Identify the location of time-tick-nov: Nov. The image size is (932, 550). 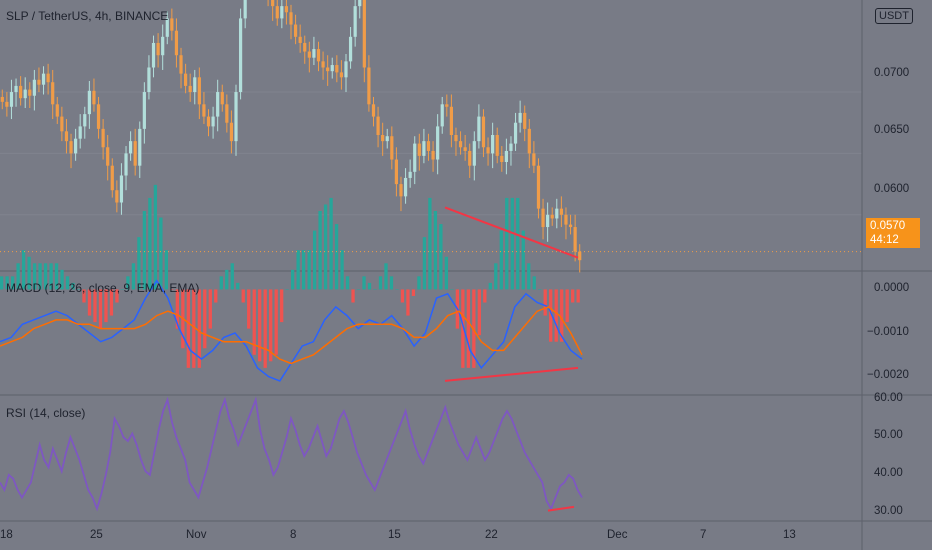
(196, 535).